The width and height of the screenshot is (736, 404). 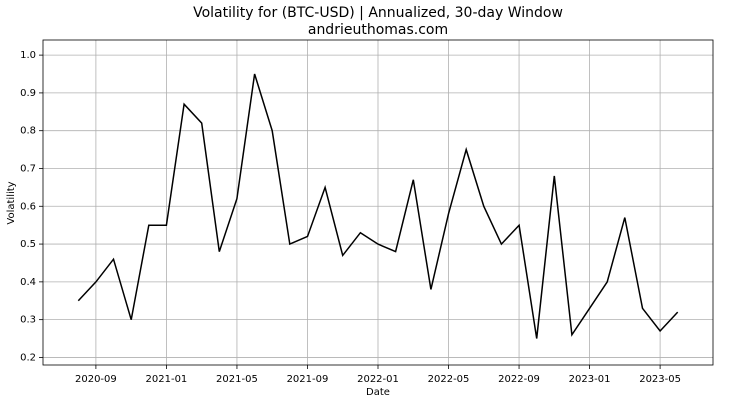 I want to click on chart-subtitle: andrieuthomas.com, so click(x=378, y=30).